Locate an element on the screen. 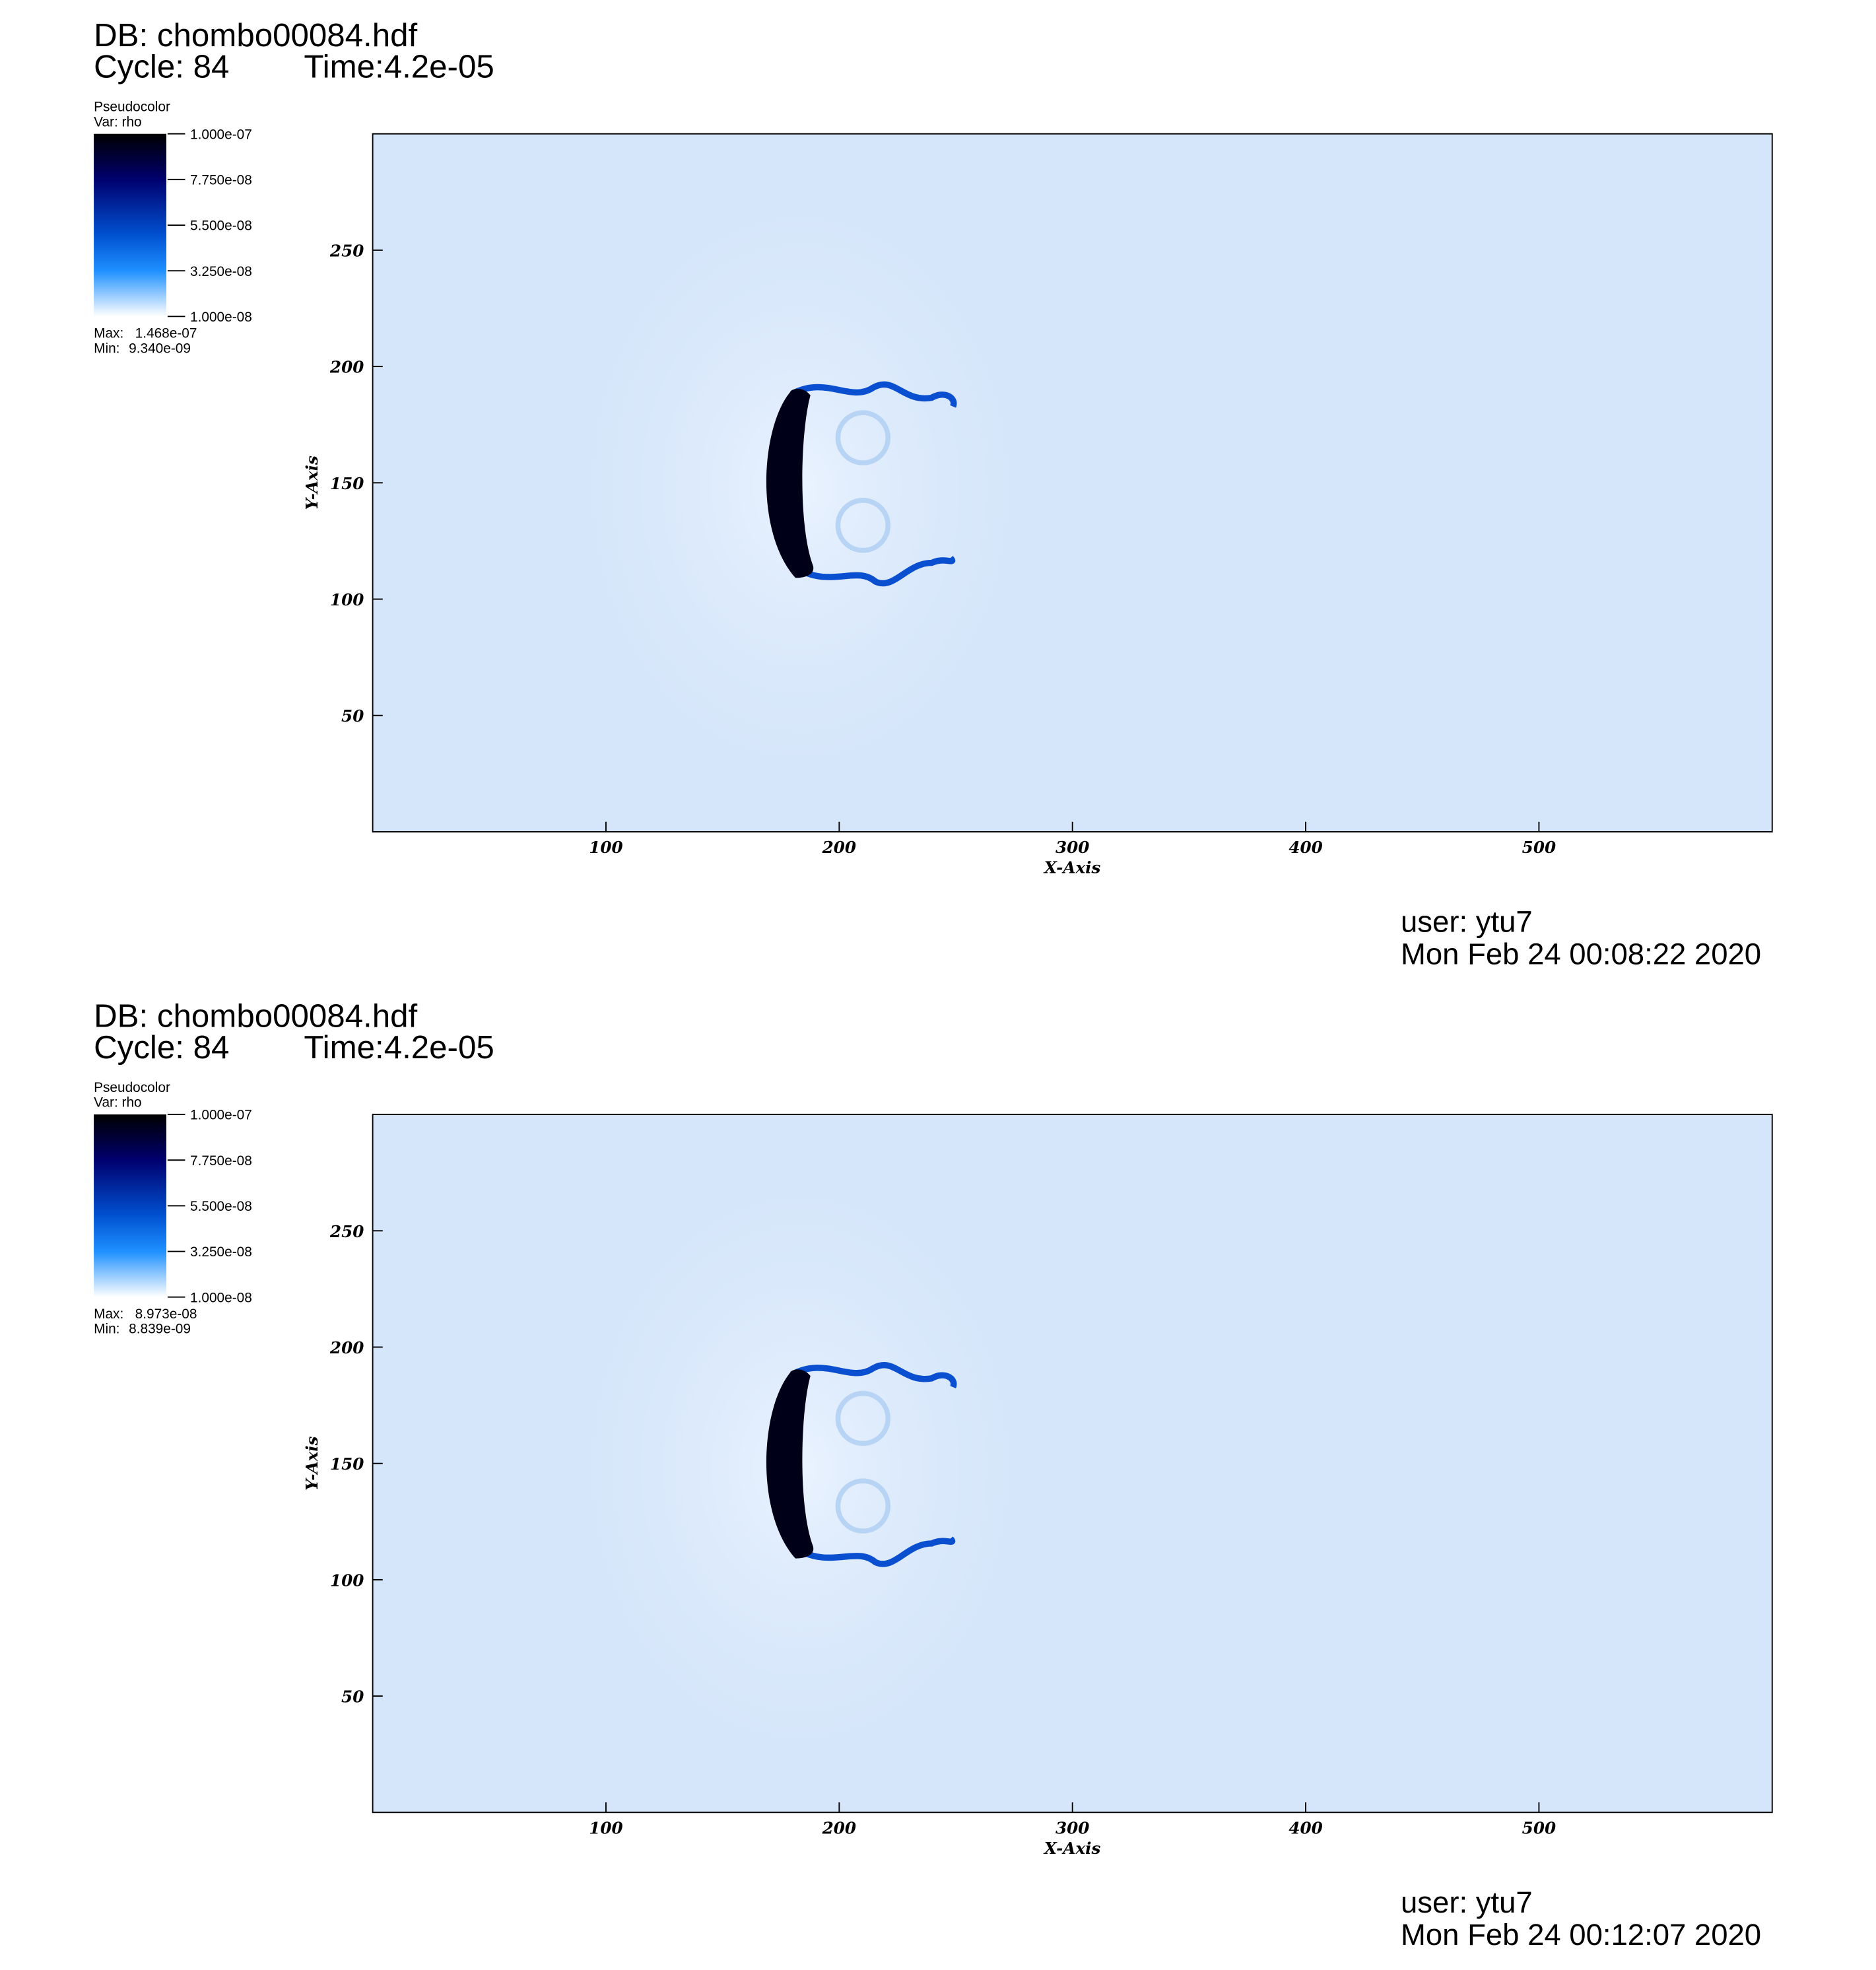 Image resolution: width=1876 pixels, height=1970 pixels. min-value: 8.839e-09 is located at coordinates (160, 1330).